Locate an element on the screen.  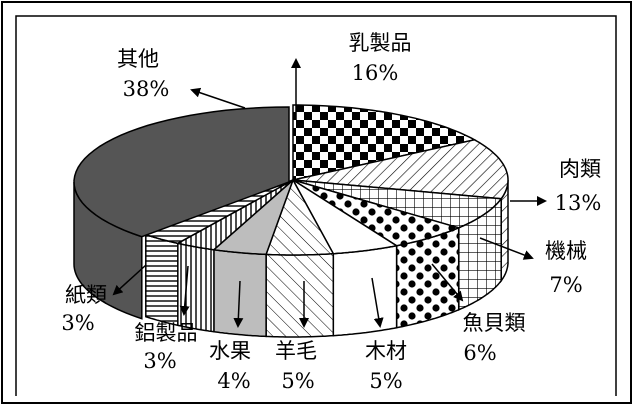
label-pct-1: 16% is located at coordinates (375, 73).